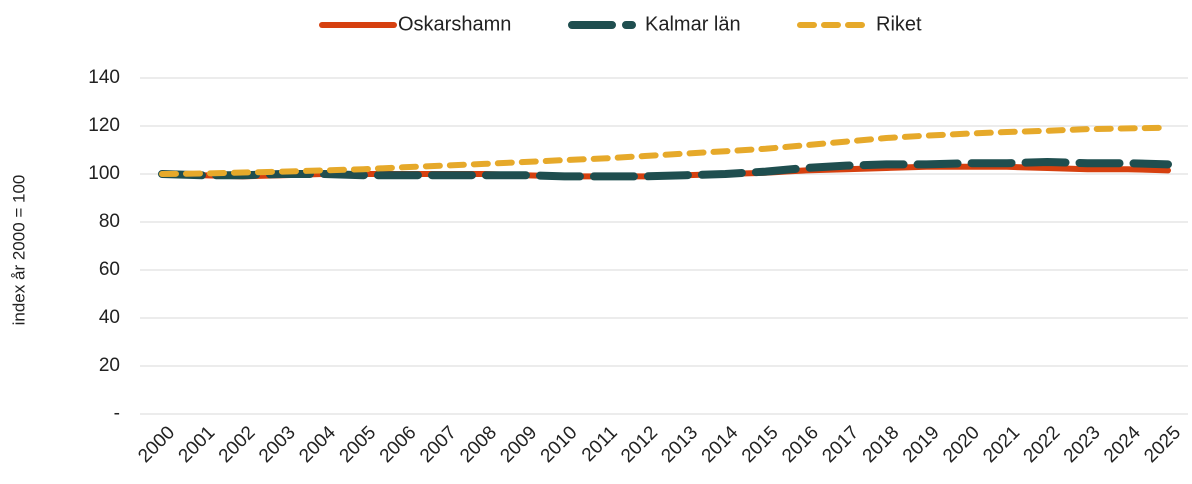 This screenshot has height=484, width=1192. I want to click on x-tick-label: 2016, so click(800, 444).